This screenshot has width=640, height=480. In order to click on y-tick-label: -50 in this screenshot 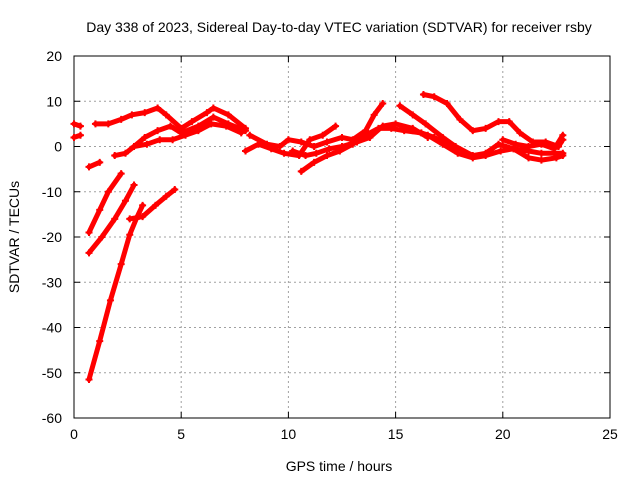, I will do `click(52, 373)`.